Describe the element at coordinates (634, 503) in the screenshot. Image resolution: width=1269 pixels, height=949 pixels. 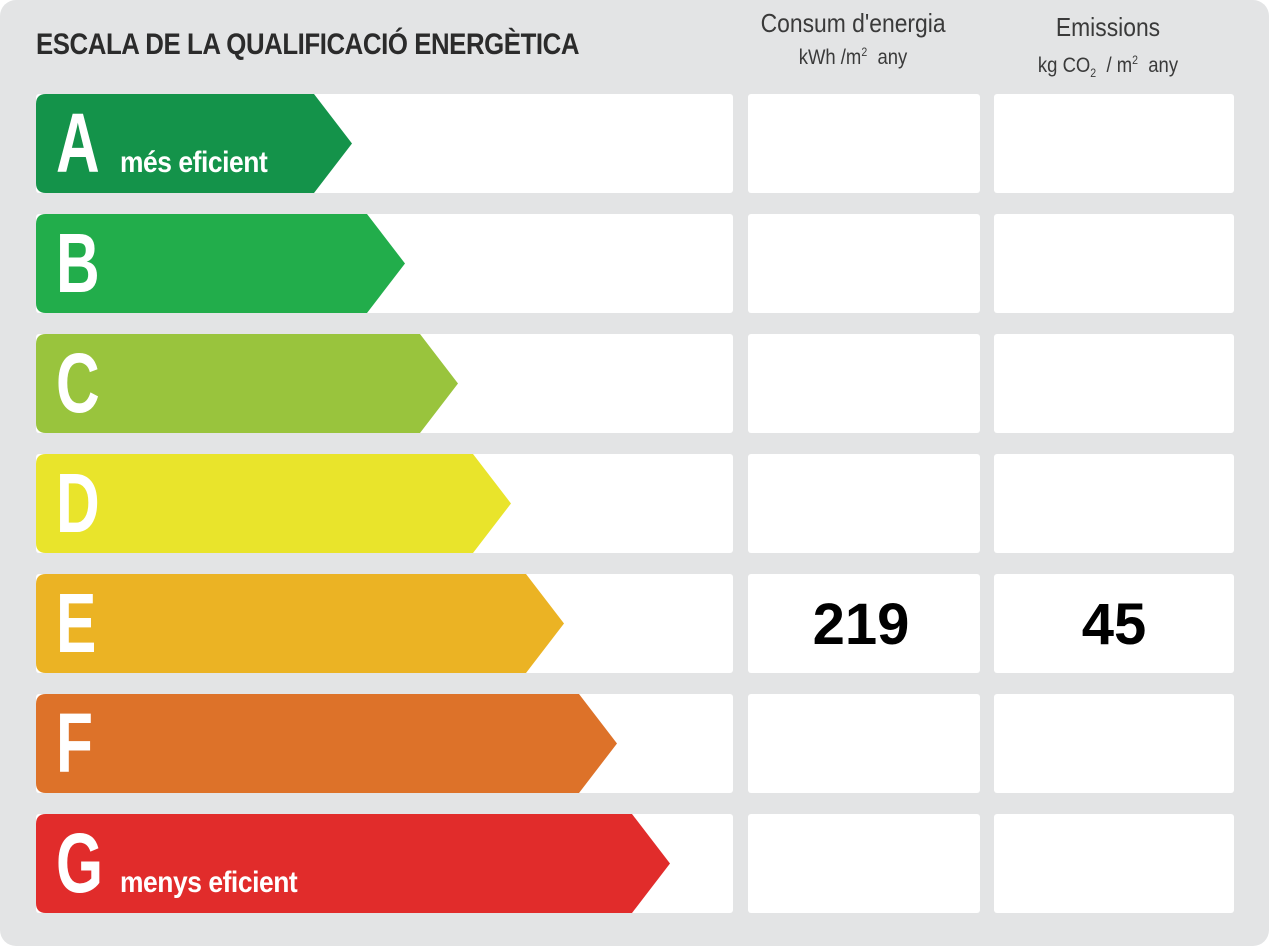
I see `rating-row-d: D` at that location.